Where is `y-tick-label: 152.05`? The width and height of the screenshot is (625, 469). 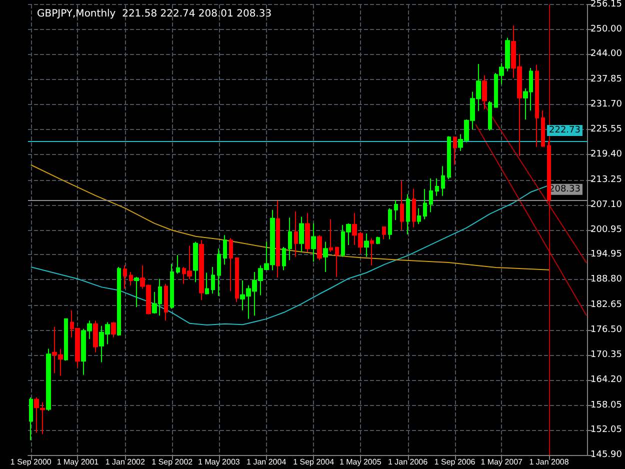
y-tick-label: 152.05 is located at coordinates (606, 429).